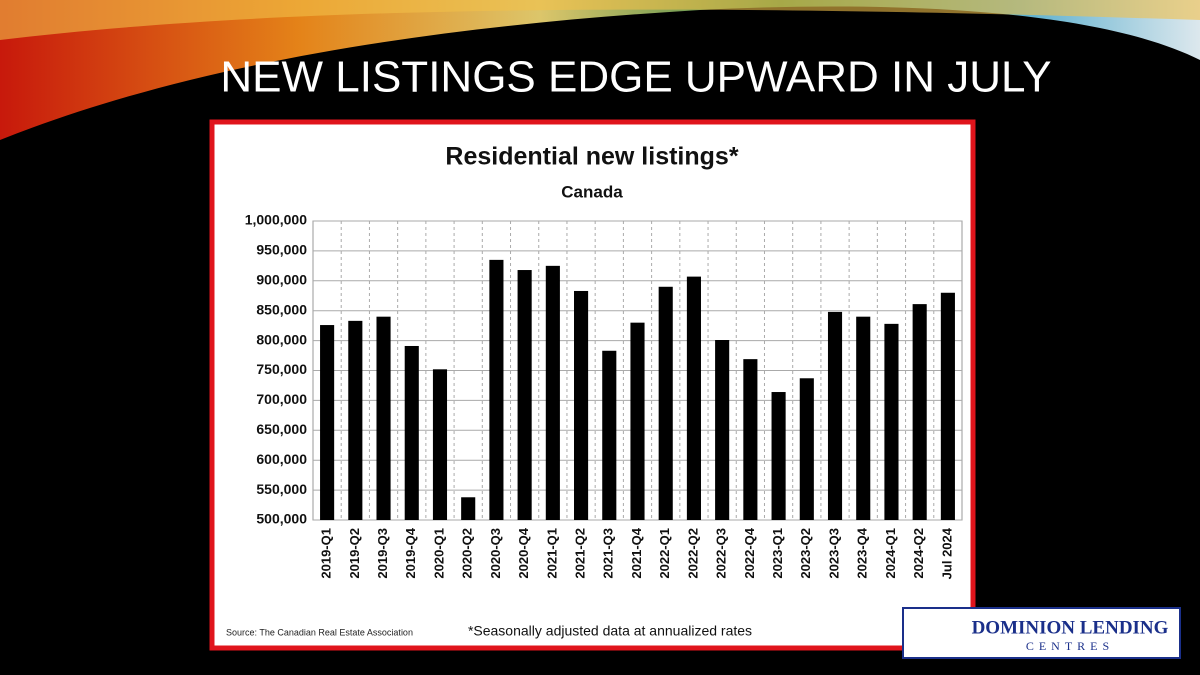  What do you see at coordinates (281, 429) in the screenshot?
I see `y-tick-label: 650,000` at bounding box center [281, 429].